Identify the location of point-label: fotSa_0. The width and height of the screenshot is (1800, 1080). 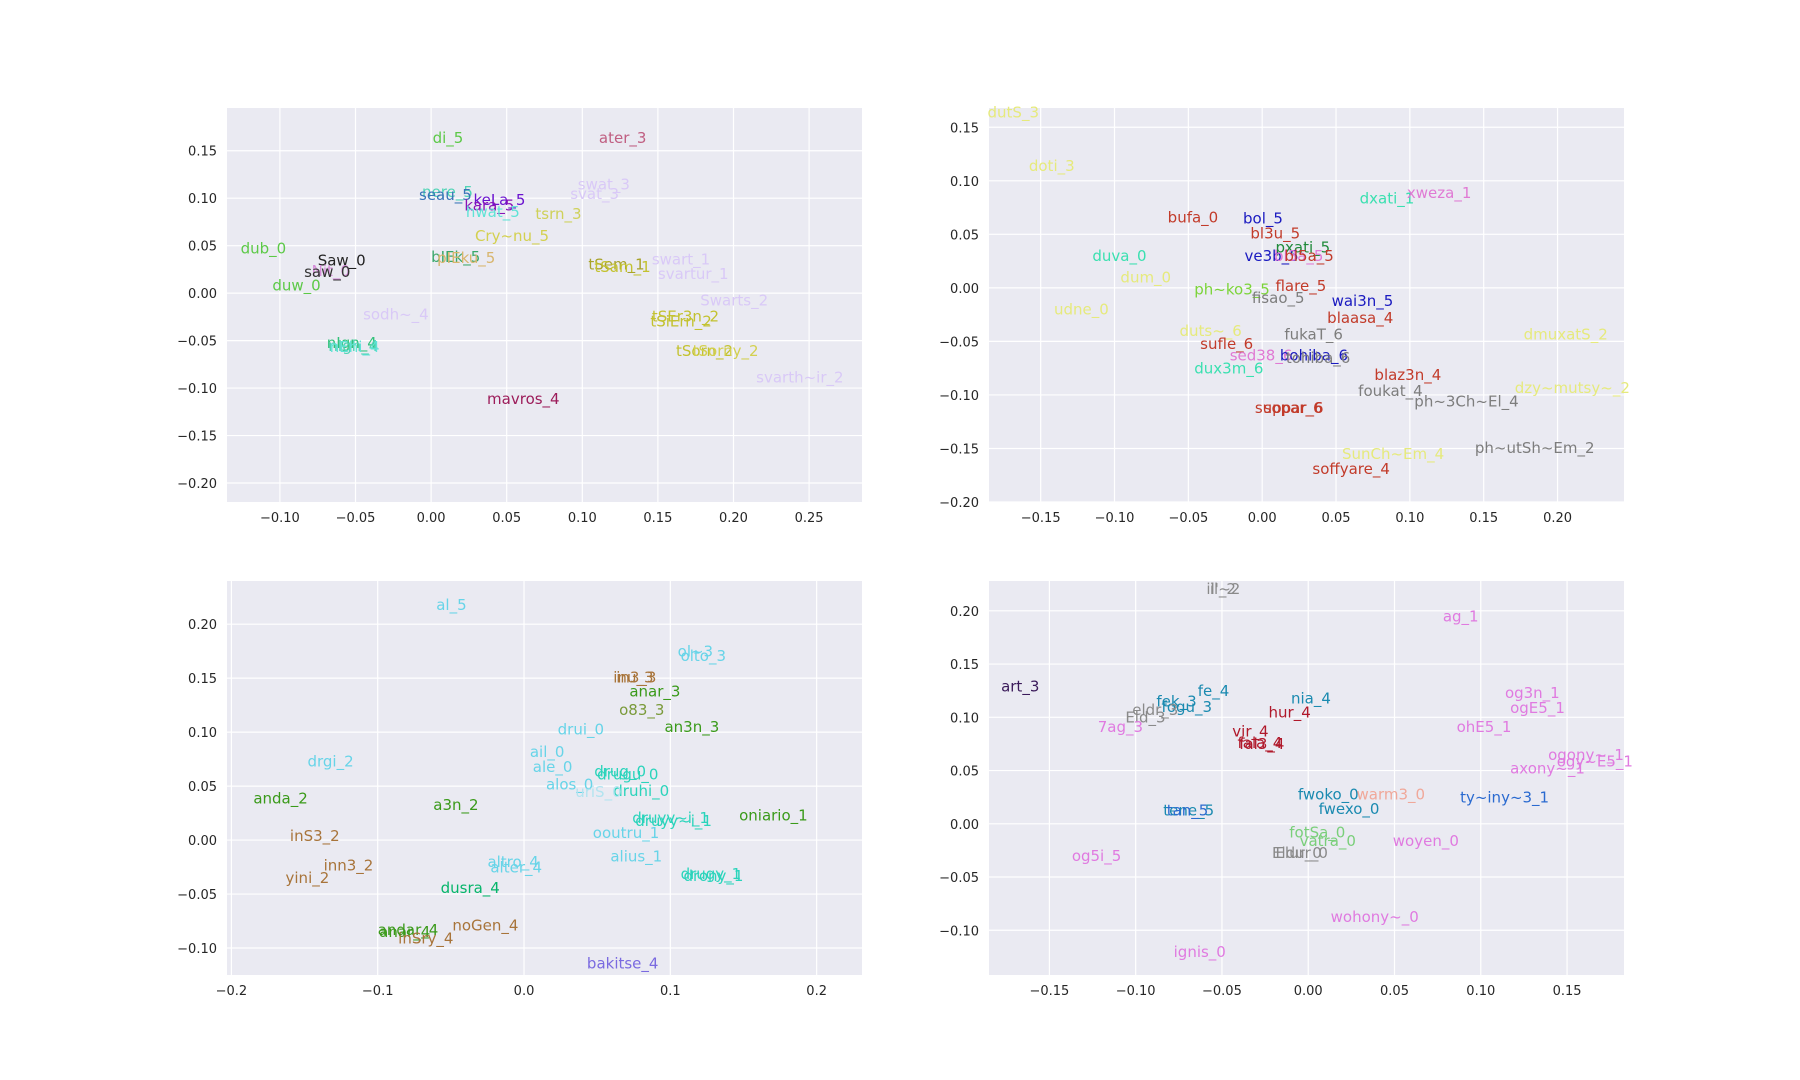
(1317, 833).